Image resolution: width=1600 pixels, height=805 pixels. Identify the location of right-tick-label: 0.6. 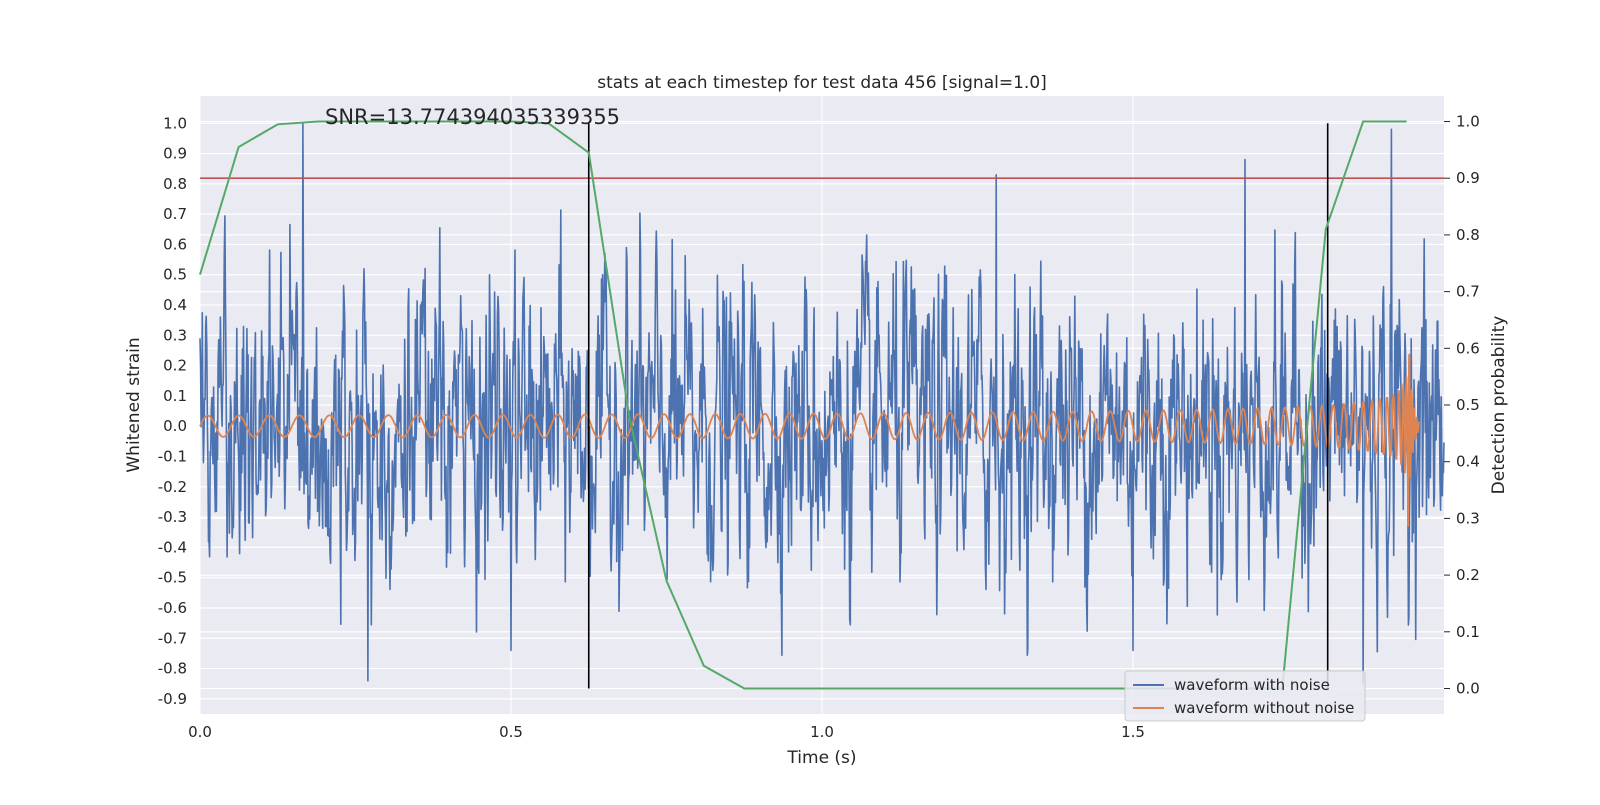
(1468, 348).